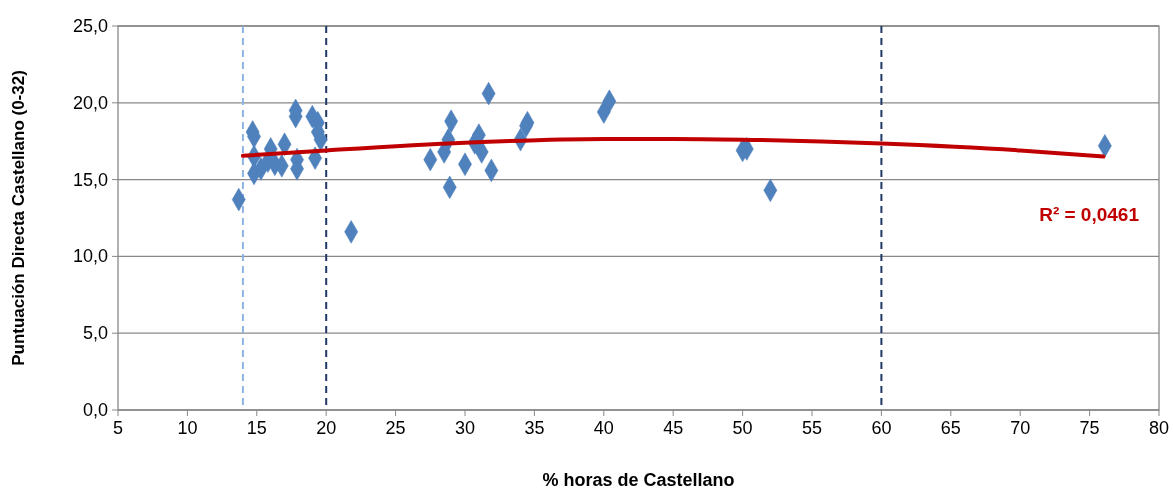 This screenshot has height=494, width=1173. What do you see at coordinates (1020, 428) in the screenshot?
I see `x-tick-label: 70` at bounding box center [1020, 428].